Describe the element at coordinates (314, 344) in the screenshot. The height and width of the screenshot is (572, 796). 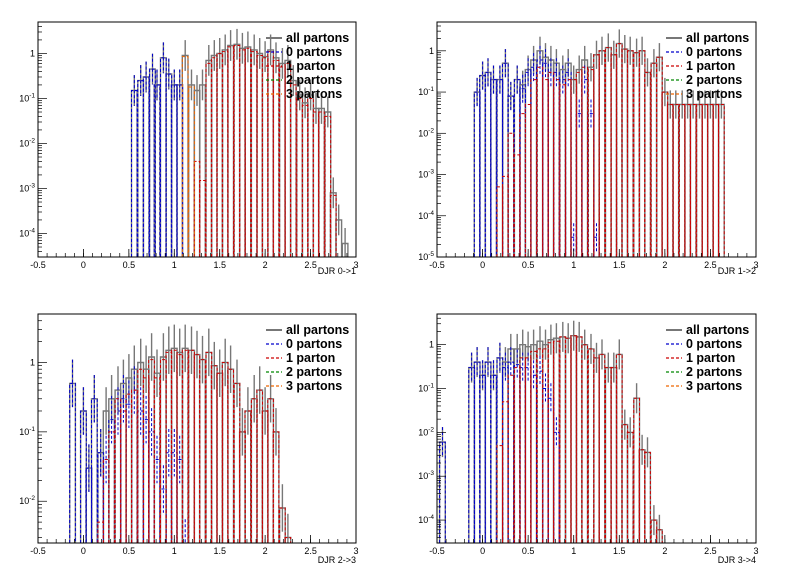
I see `panel-3-legend-label: 0 partons` at that location.